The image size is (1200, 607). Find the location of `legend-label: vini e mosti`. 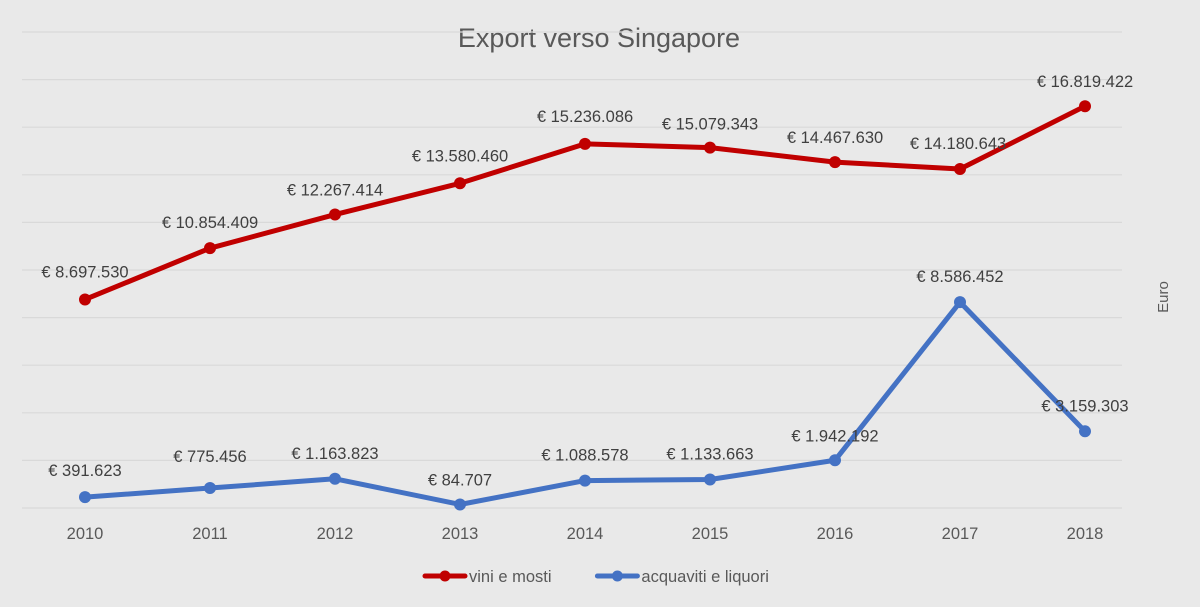

legend-label: vini e mosti is located at coordinates (510, 577).